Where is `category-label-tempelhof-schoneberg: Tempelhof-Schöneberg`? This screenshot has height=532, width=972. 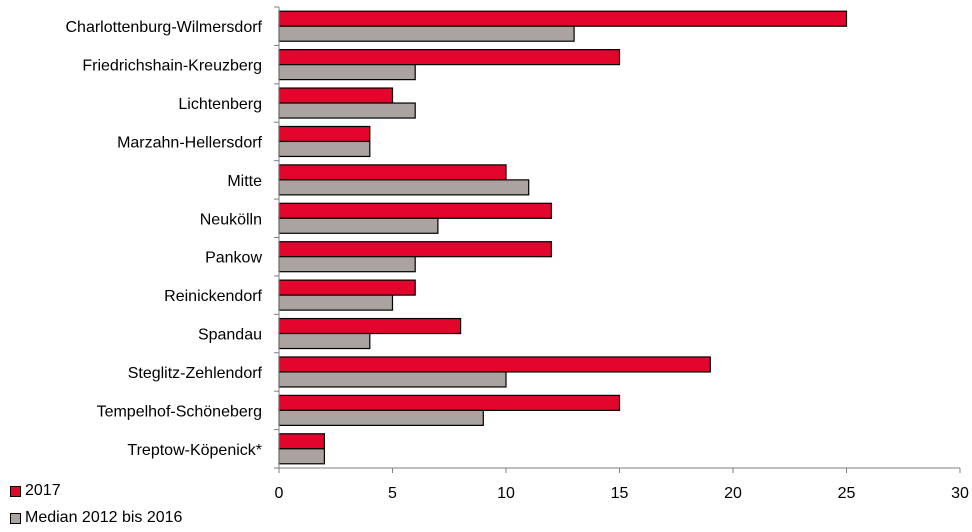
category-label-tempelhof-schoneberg: Tempelhof-Schöneberg is located at coordinates (179, 411).